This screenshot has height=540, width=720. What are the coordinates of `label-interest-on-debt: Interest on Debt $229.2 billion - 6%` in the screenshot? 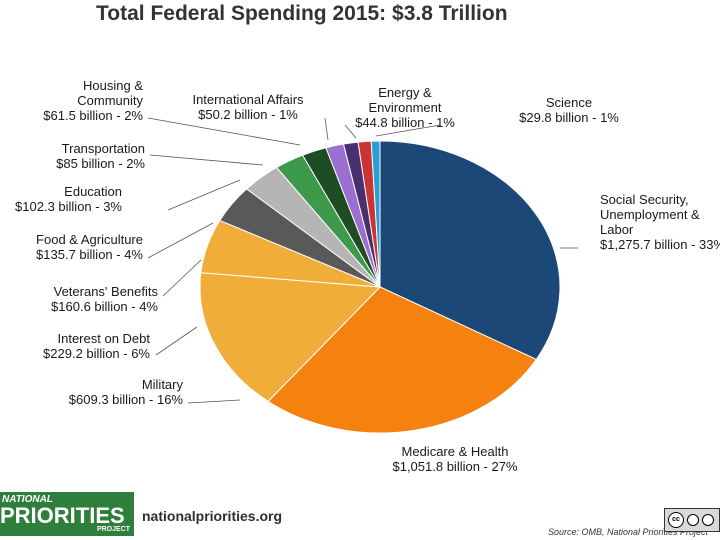 It's located at (96, 346).